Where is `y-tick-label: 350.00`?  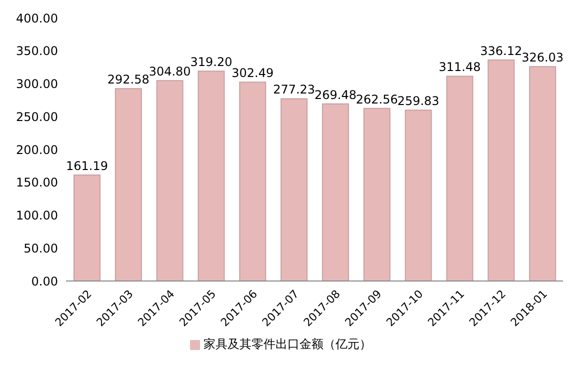 y-tick-label: 350.00 is located at coordinates (37, 51).